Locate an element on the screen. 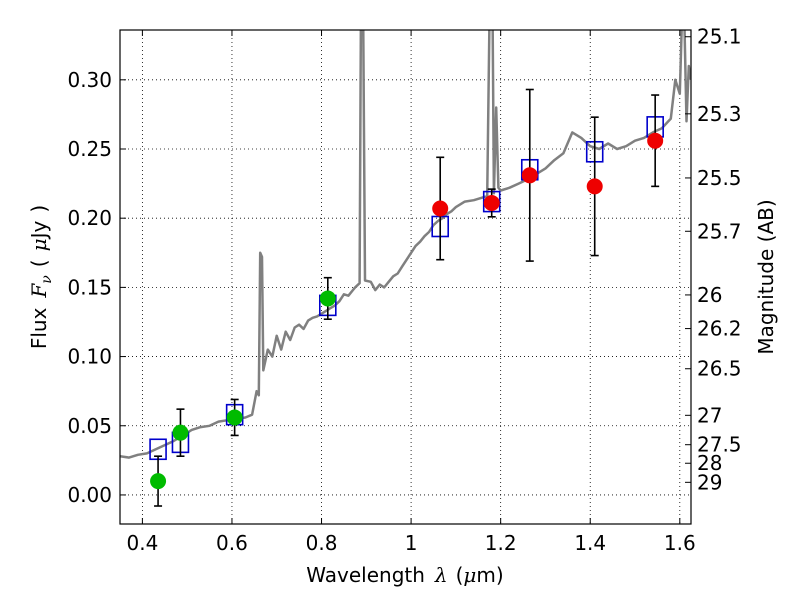  y-axis-label-symbol: F is located at coordinates (39, 291).